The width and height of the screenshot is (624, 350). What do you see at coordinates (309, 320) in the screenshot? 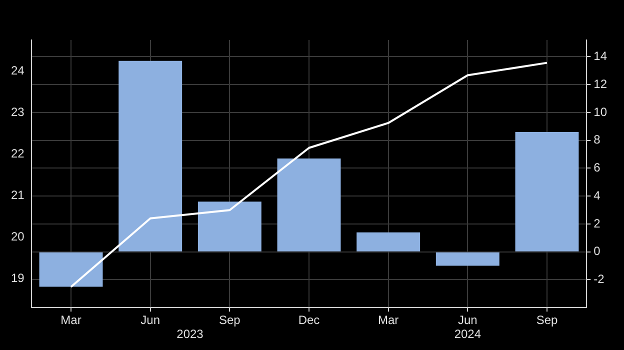
I see `x-tick-label: Dec` at bounding box center [309, 320].